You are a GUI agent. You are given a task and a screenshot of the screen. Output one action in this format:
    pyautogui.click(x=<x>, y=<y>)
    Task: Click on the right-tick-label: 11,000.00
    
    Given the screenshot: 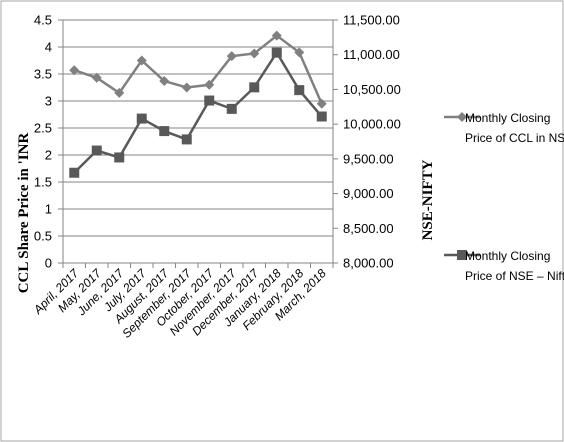 What is the action you would take?
    pyautogui.click(x=371, y=54)
    